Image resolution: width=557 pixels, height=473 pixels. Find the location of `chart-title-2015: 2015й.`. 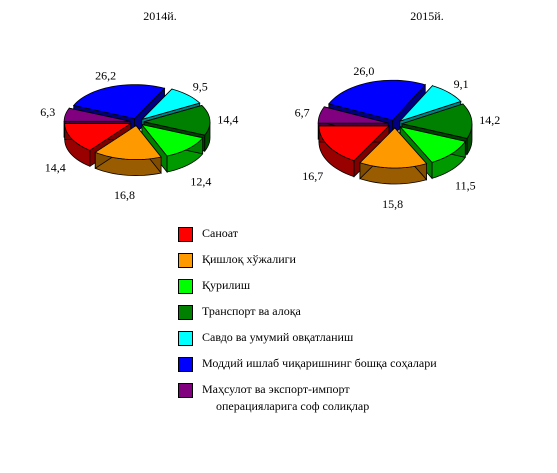

chart-title-2015: 2015й. is located at coordinates (426, 16).